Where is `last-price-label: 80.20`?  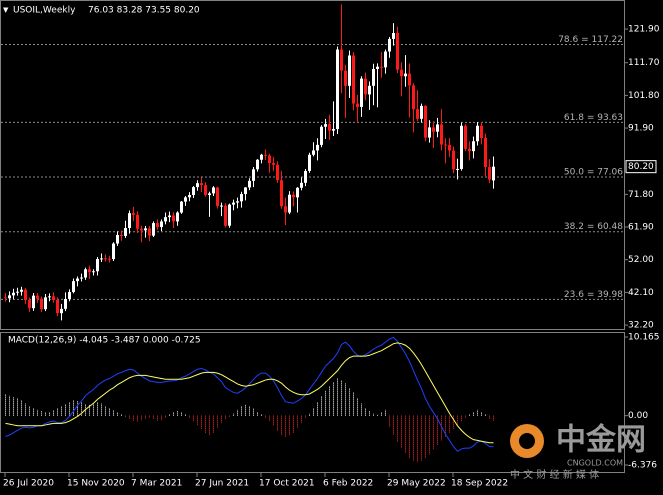 last-price-label: 80.20 is located at coordinates (641, 167).